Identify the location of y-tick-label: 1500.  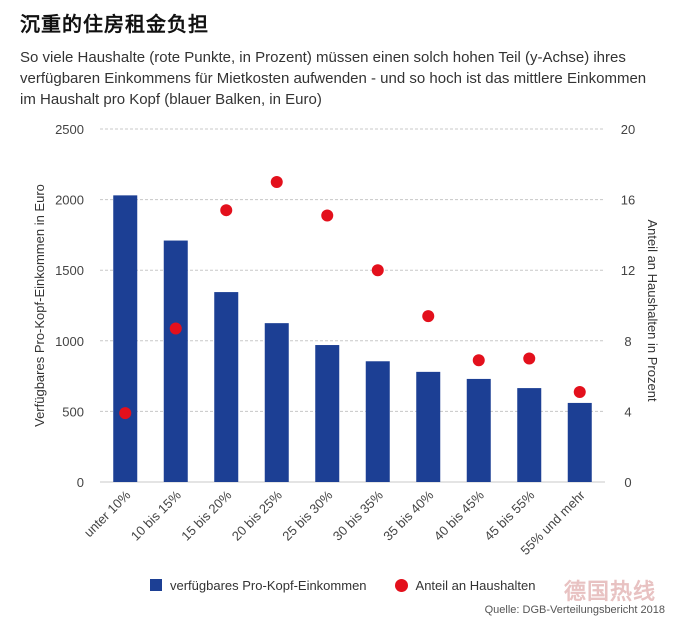
(69, 270).